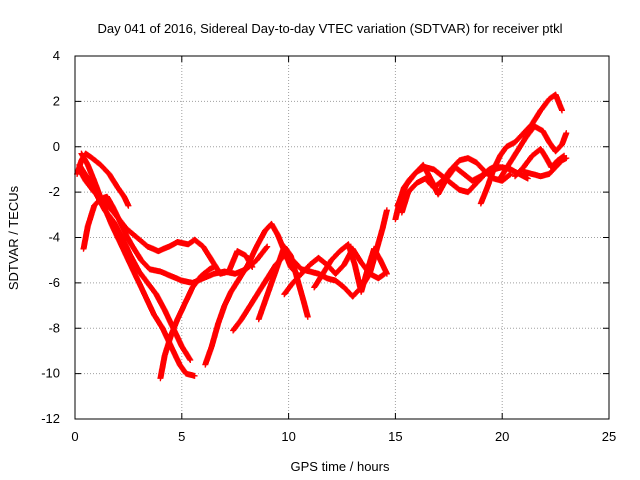  What do you see at coordinates (54, 327) in the screenshot?
I see `y-tick-label: -8` at bounding box center [54, 327].